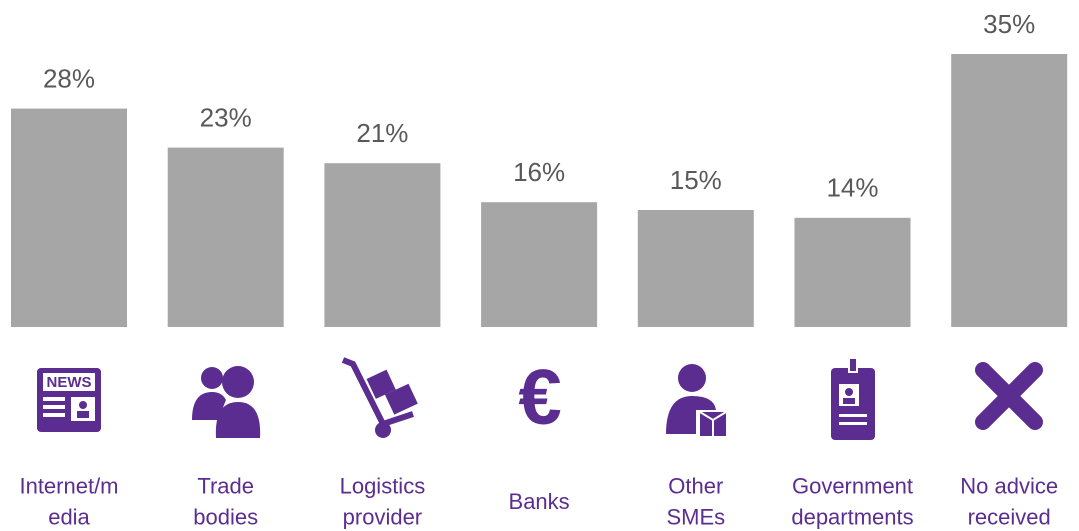  Describe the element at coordinates (379, 397) in the screenshot. I see `icon-trolley` at that location.